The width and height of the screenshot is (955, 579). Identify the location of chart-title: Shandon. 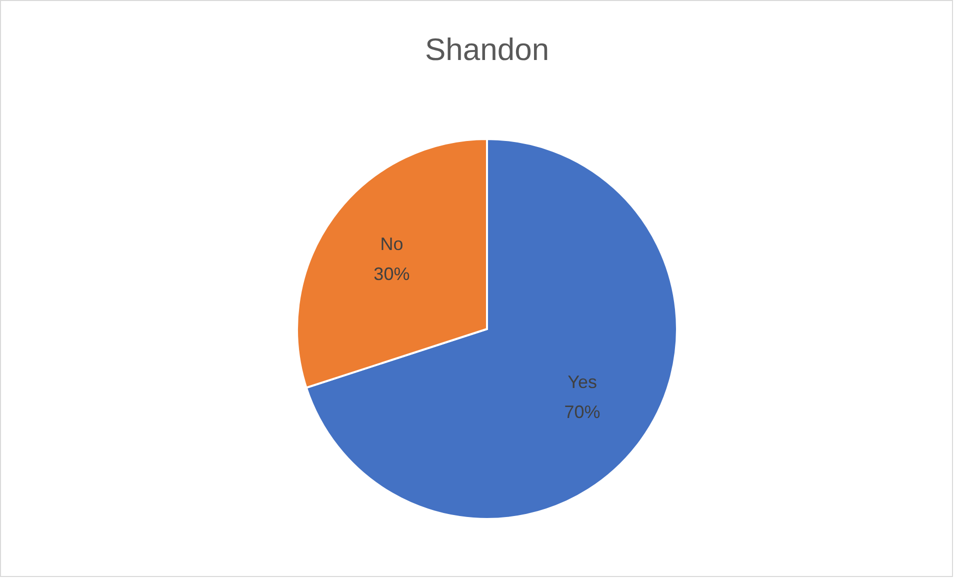
(487, 49).